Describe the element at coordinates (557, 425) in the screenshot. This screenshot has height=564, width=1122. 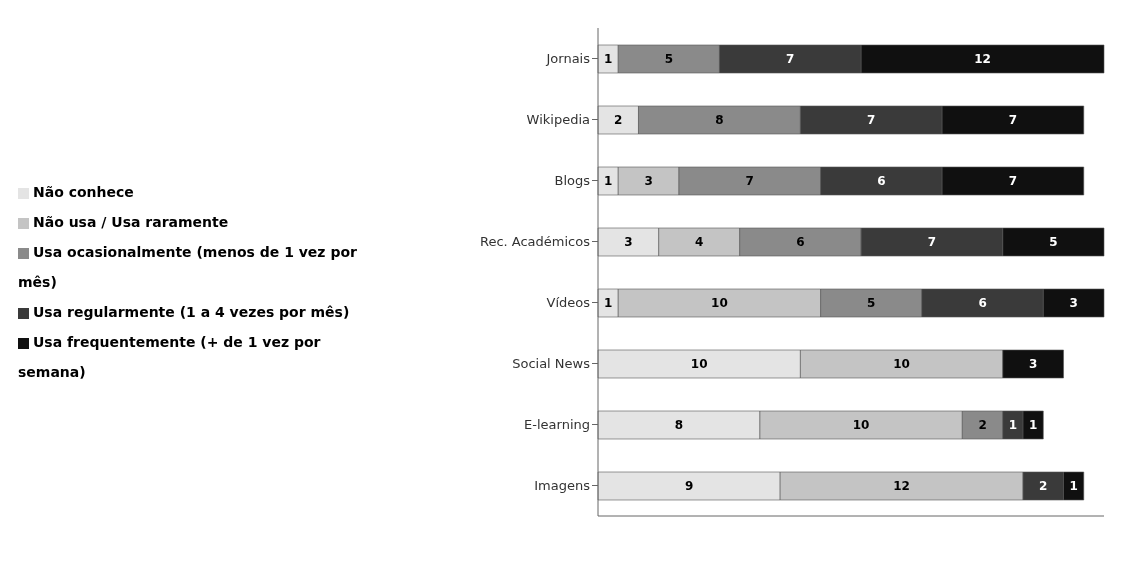
I see `y-tick-label: E-learning` at that location.